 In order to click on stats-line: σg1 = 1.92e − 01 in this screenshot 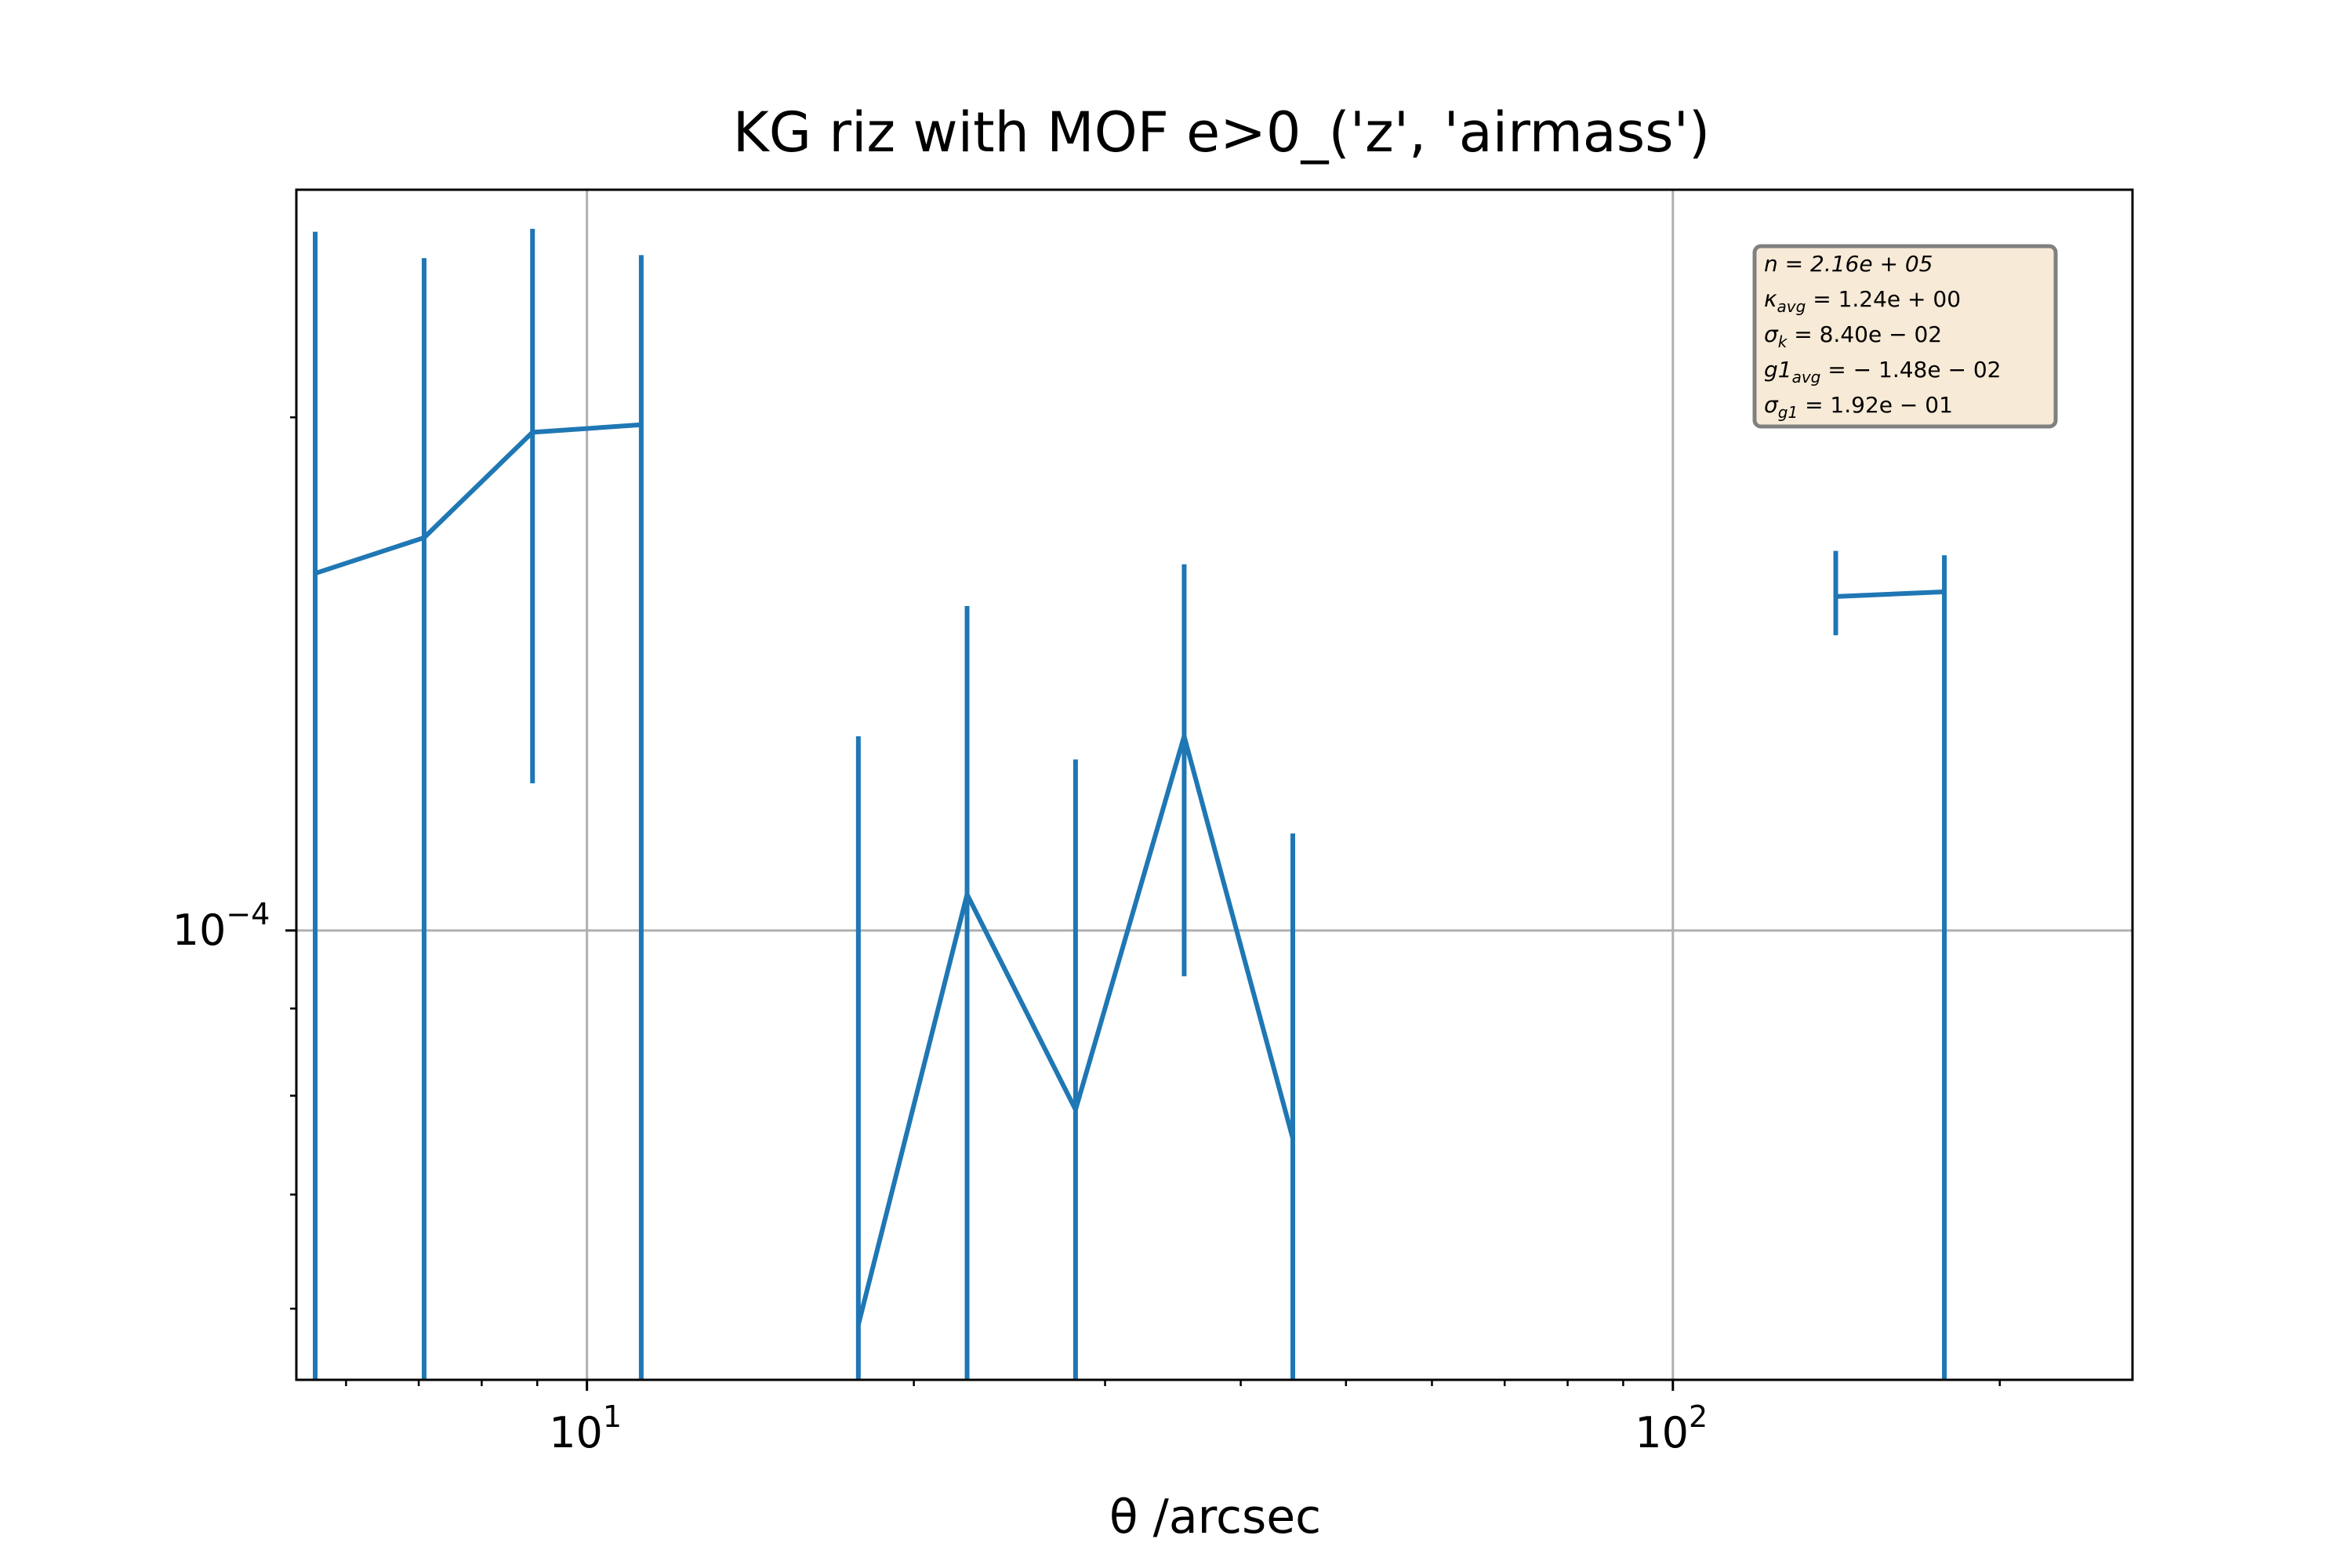, I will do `click(1858, 407)`.